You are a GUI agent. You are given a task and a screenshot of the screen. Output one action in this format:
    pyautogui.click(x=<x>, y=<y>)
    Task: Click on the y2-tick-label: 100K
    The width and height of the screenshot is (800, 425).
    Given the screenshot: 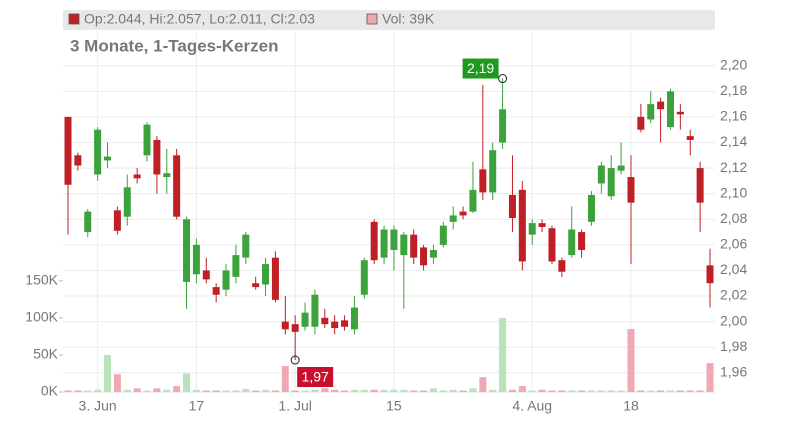 What is the action you would take?
    pyautogui.click(x=41, y=317)
    